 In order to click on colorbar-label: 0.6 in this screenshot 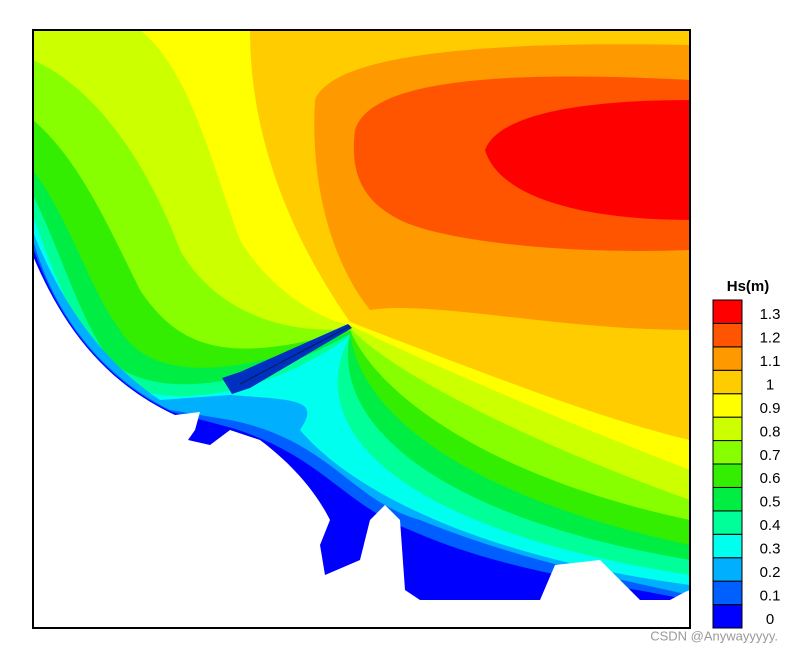, I will do `click(770, 478)`.